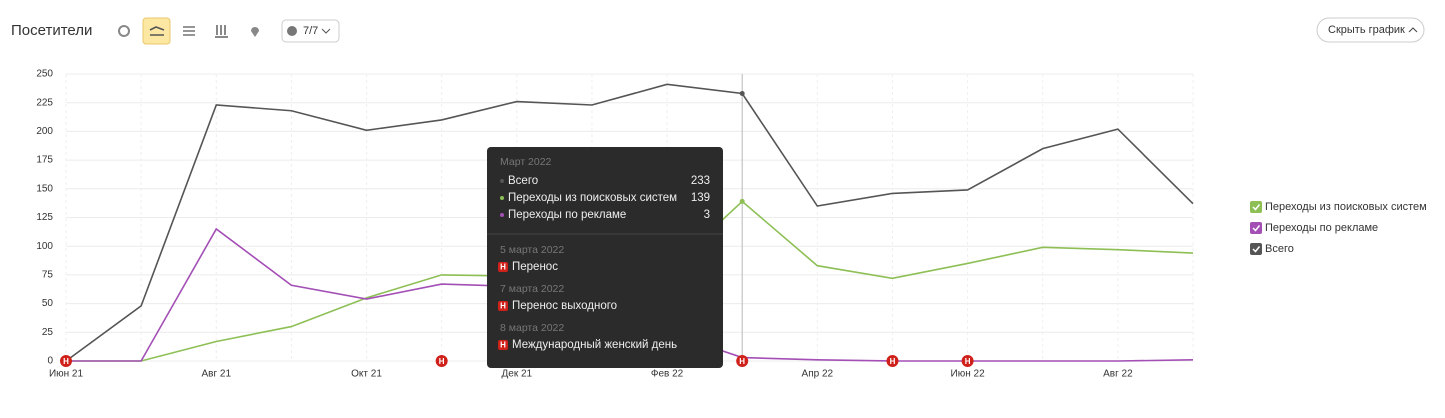 The image size is (1445, 418). Describe the element at coordinates (229, 31) in the screenshot. I see `toolbar: 7/7` at that location.